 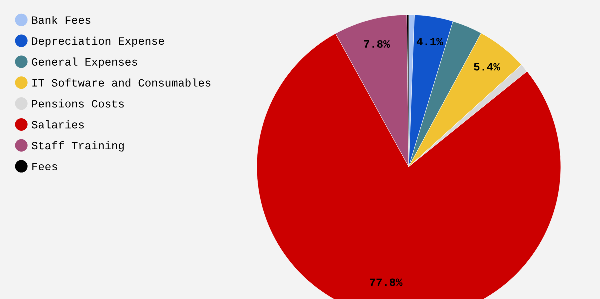 What do you see at coordinates (78, 104) in the screenshot?
I see `legend-label: Pensions Costs` at bounding box center [78, 104].